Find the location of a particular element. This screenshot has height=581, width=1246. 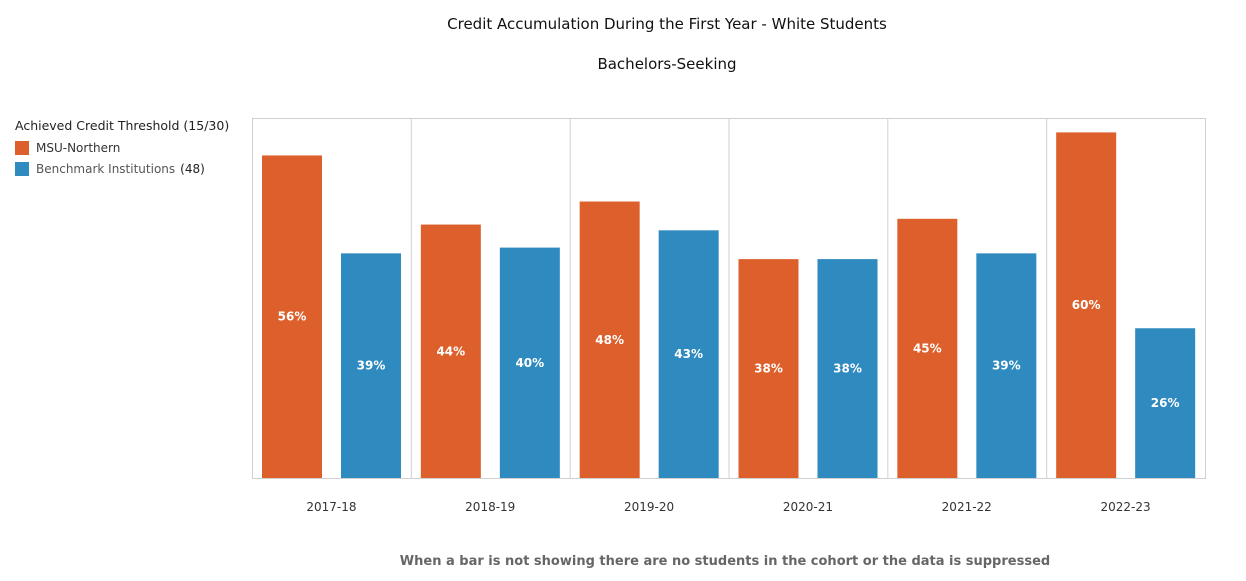

x-tick-label: 2021-22 is located at coordinates (967, 507).